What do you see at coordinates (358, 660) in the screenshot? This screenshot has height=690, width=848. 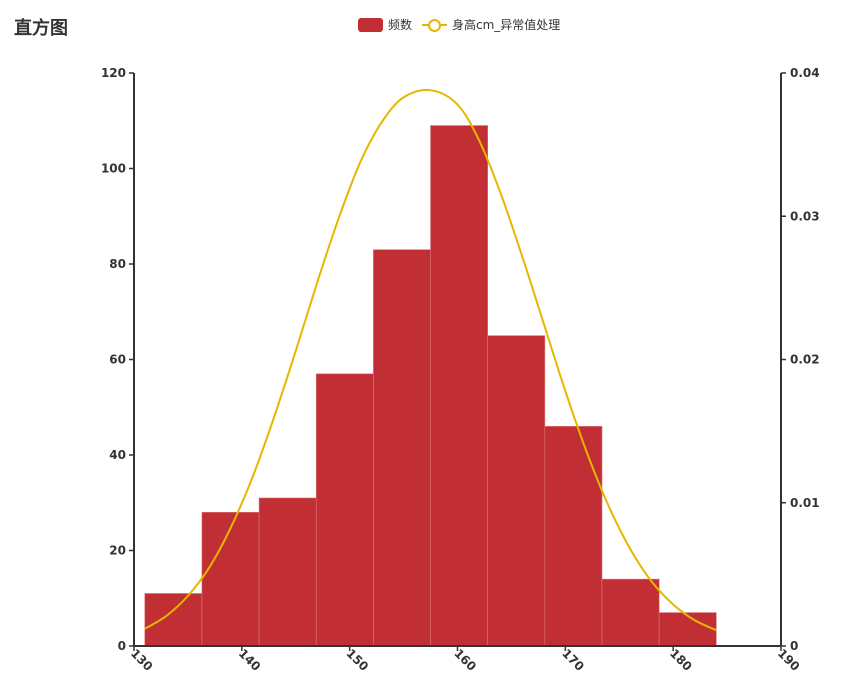 I see `x-tick-label: 150` at bounding box center [358, 660].